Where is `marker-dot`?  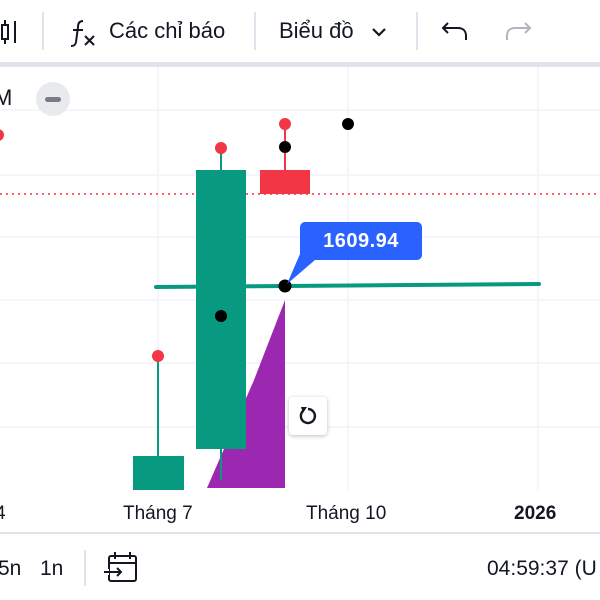
marker-dot is located at coordinates (348, 124).